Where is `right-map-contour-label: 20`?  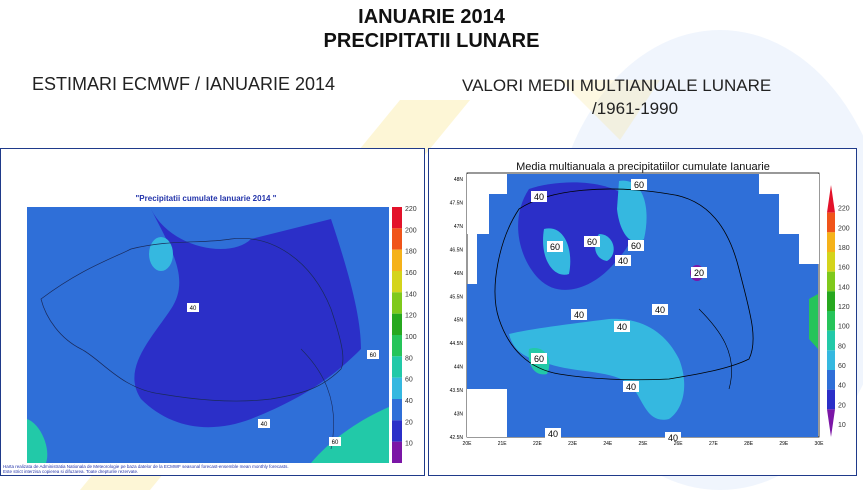 right-map-contour-label: 20 is located at coordinates (699, 272).